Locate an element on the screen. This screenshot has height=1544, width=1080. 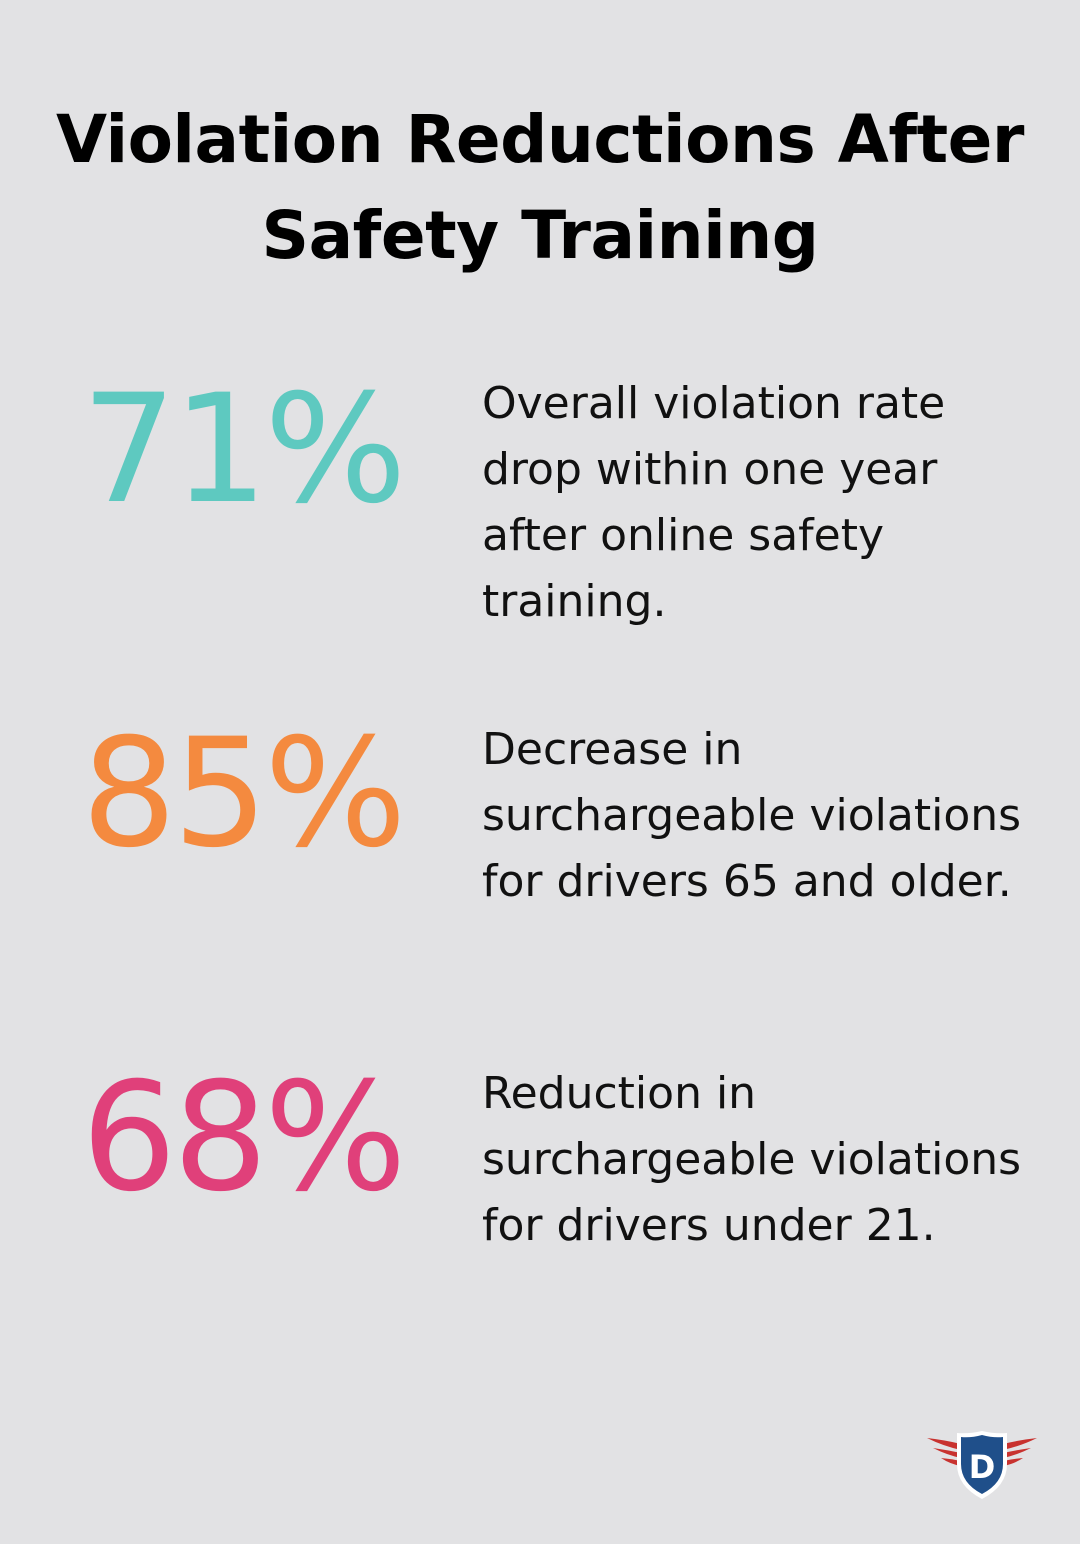
stat-value: 68% is located at coordinates (243, 1138).